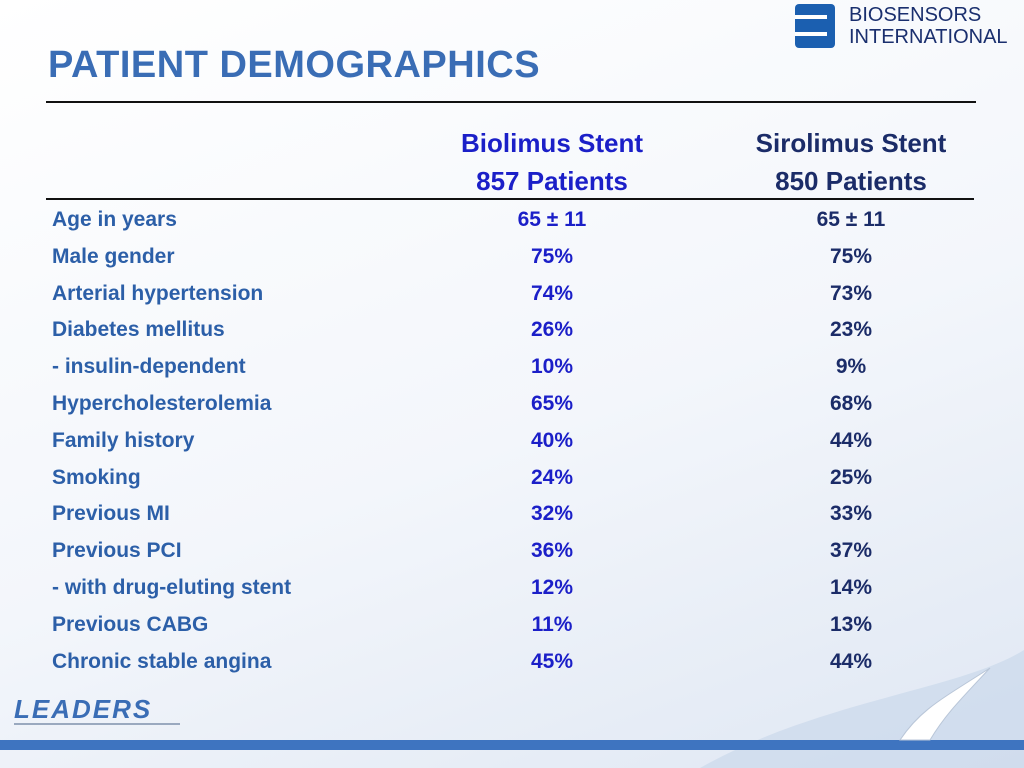  What do you see at coordinates (517, 263) in the screenshot?
I see `table-row: Male gender 75% 75%` at bounding box center [517, 263].